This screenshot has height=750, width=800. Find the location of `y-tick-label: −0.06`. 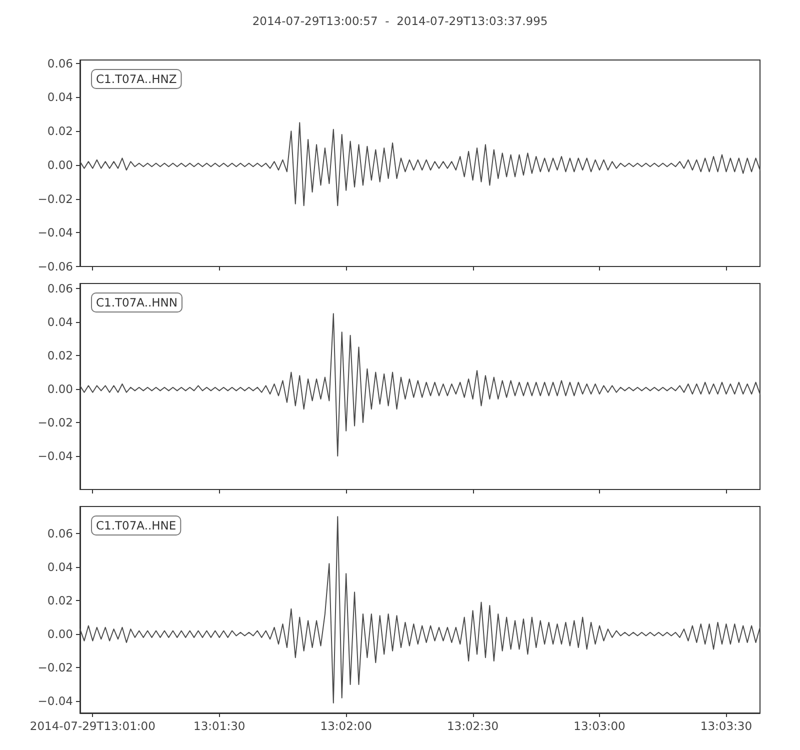

y-tick-label: −0.06 is located at coordinates (55, 267).